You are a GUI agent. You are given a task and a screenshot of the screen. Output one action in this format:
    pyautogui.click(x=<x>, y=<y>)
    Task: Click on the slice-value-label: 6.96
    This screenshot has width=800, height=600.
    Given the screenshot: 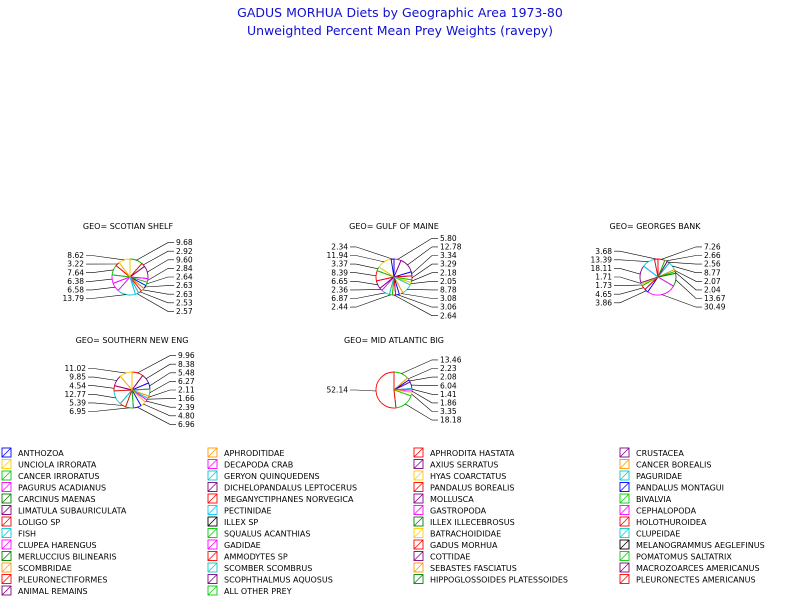 What is the action you would take?
    pyautogui.click(x=186, y=424)
    